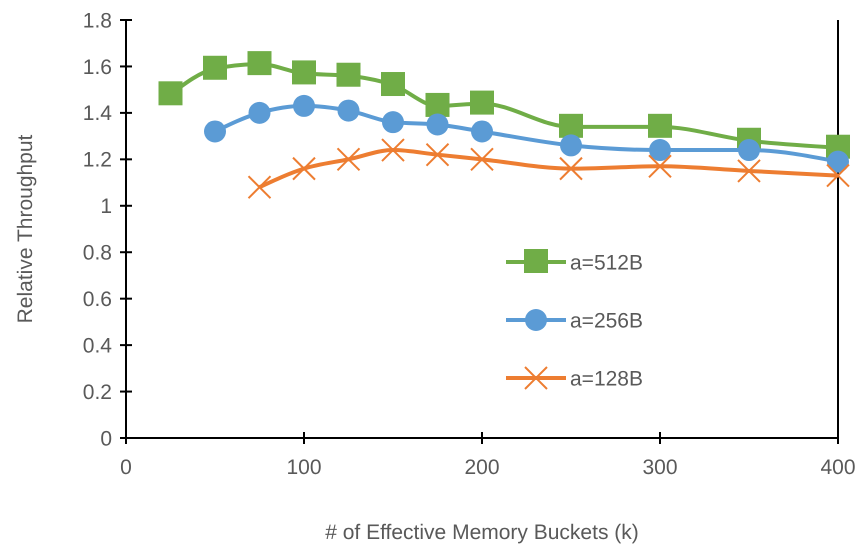 The image size is (868, 551). I want to click on y-tick-label: 1, so click(106, 206).